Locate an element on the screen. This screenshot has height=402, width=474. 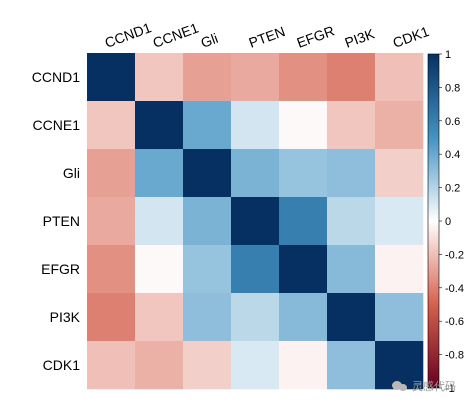
colorbar-tick-label: 0.2 is located at coordinates (452, 189).